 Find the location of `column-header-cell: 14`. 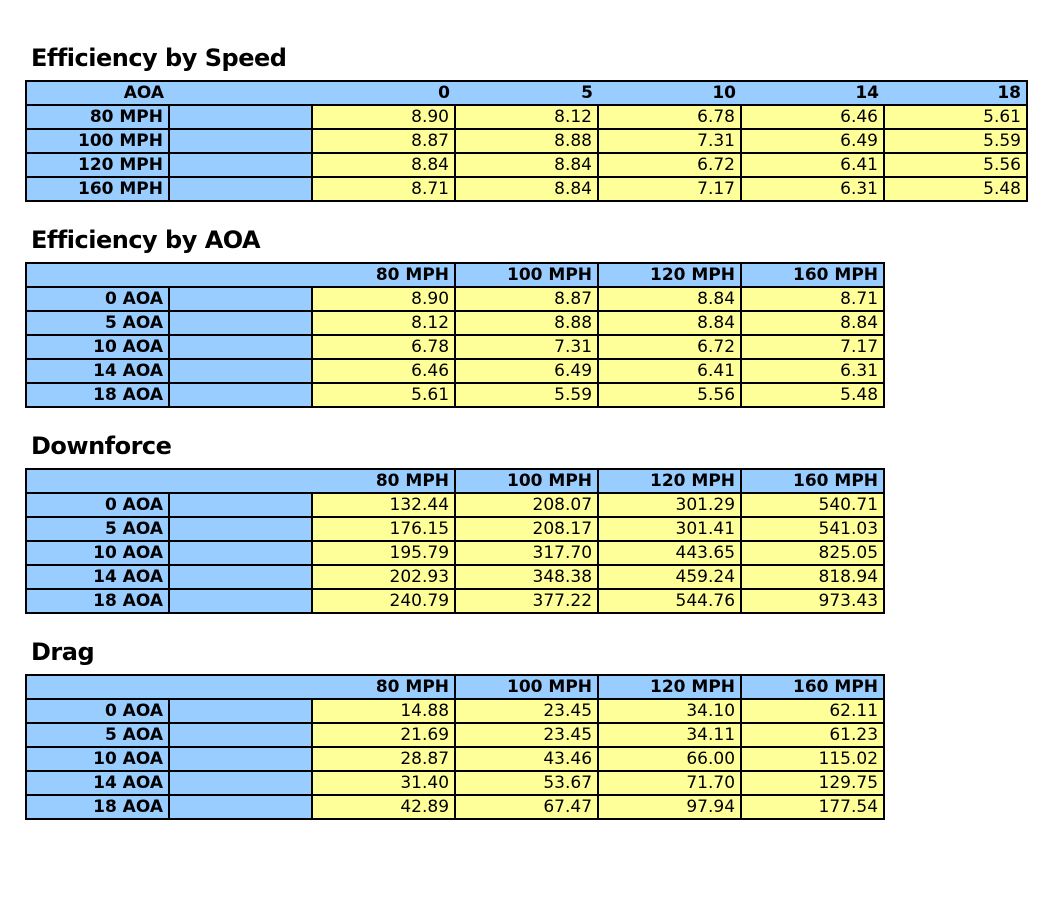

column-header-cell: 14 is located at coordinates (812, 93).